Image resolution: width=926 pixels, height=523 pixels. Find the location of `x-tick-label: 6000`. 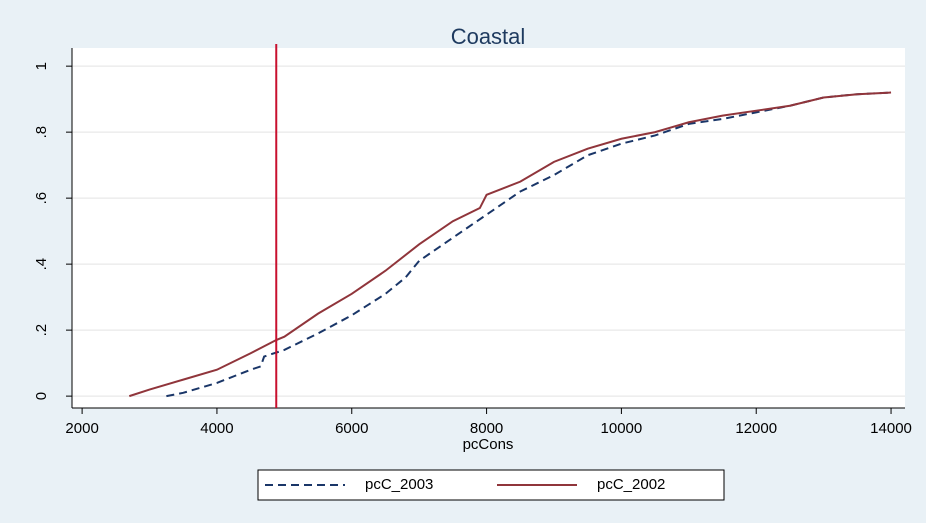

x-tick-label: 6000 is located at coordinates (351, 428).